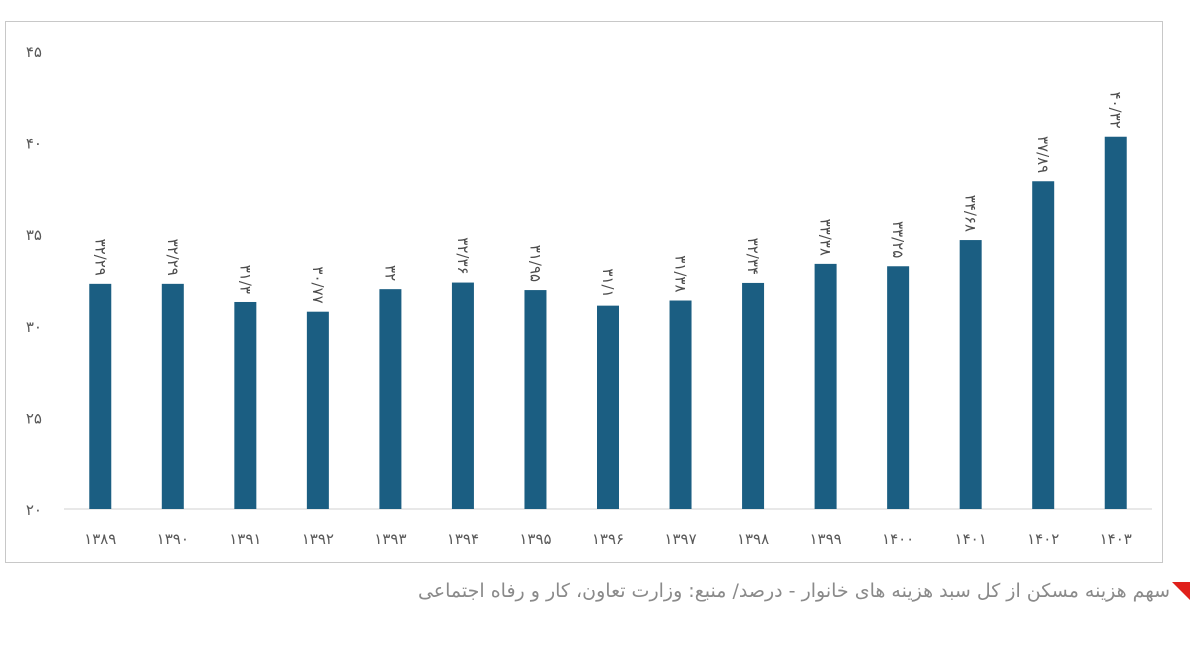 This screenshot has height=664, width=1200. Describe the element at coordinates (535, 263) in the screenshot. I see `bar-value-label: ۳۱/۹۵` at that location.